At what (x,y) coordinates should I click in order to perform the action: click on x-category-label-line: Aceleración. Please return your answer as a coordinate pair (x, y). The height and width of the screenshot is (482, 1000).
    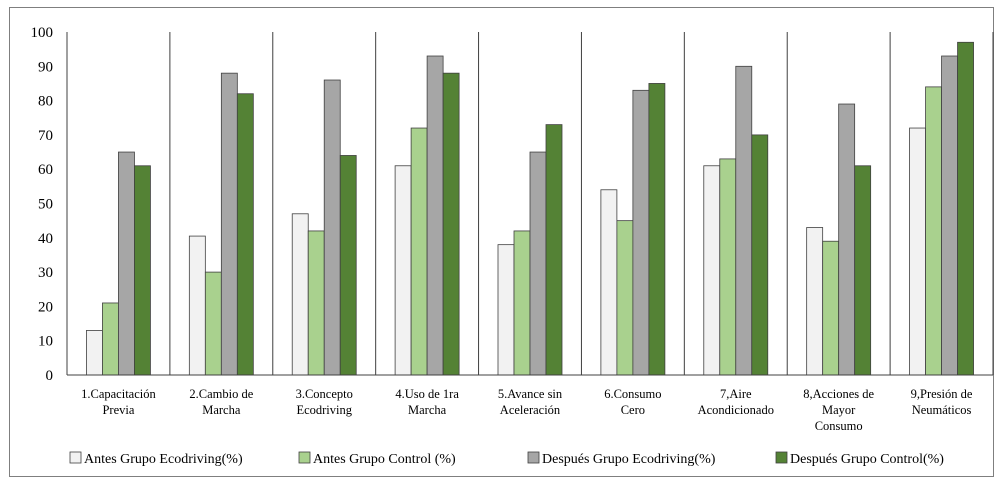
    Looking at the image, I should click on (530, 410).